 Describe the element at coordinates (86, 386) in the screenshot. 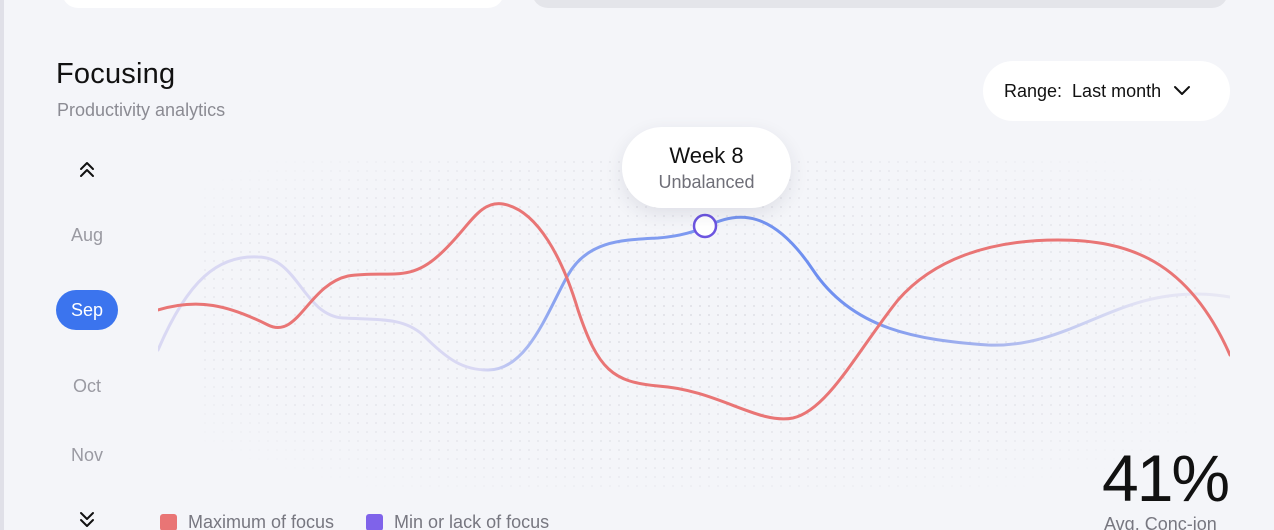

I see `month-oct: Oct` at that location.